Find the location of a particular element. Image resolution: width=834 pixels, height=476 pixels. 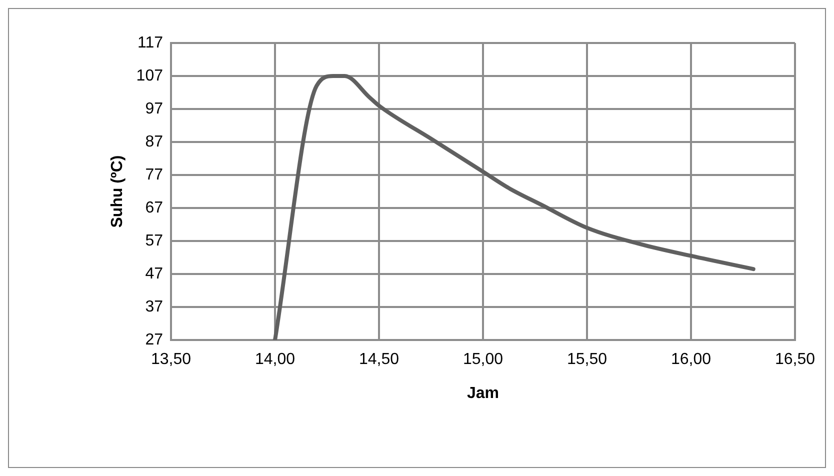

y-tick-label: 97 is located at coordinates (154, 109).